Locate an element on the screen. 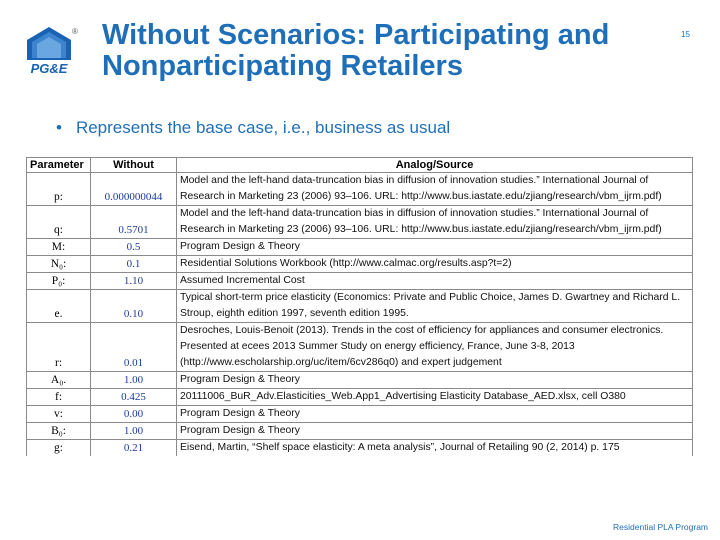 Image resolution: width=720 pixels, height=540 pixels. param-cell: v: is located at coordinates (58, 414).